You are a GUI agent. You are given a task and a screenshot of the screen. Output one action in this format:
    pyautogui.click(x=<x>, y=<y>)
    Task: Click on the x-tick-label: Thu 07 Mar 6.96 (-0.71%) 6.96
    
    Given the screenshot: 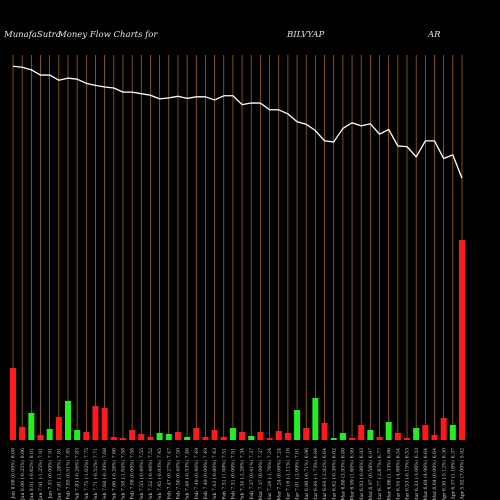 What is the action you would take?
    pyautogui.click(x=306, y=474)
    